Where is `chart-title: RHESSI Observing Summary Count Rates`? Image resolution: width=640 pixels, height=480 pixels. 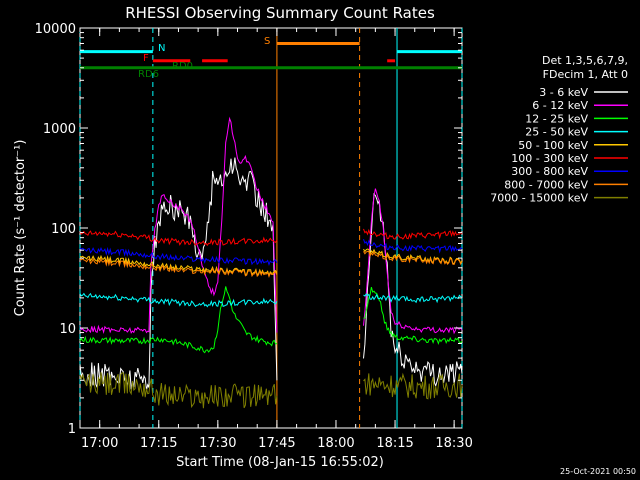 chart-title: RHESSI Observing Summary Count Rates is located at coordinates (280, 13).